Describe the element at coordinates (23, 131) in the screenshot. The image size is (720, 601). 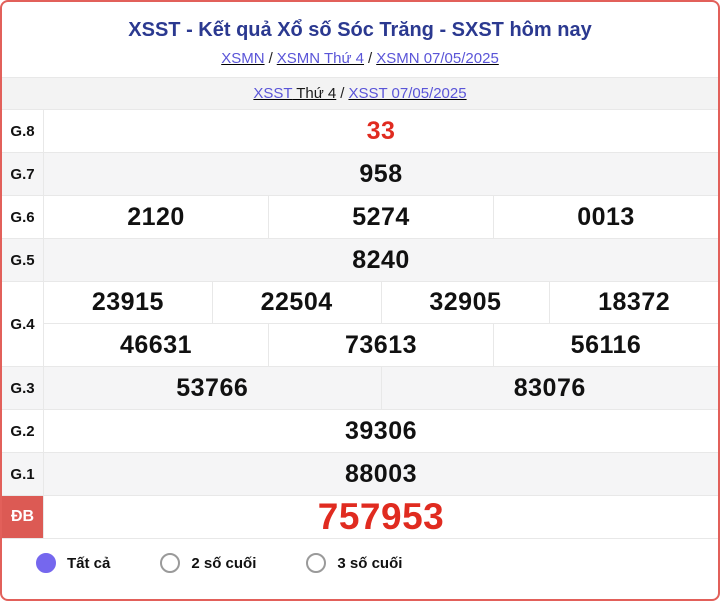
I see `prize-label: G.8` at that location.